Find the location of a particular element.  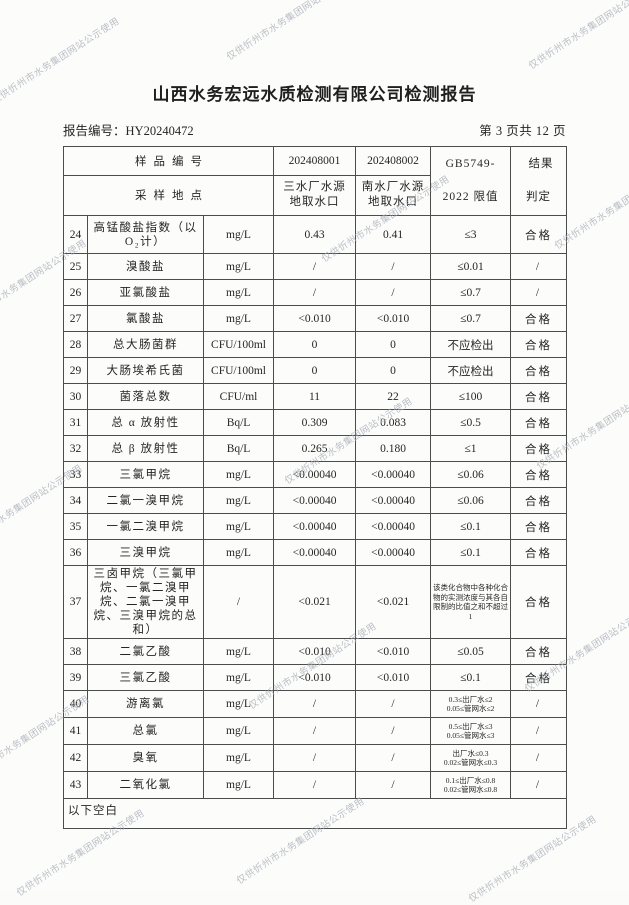

cell-param: 亚氯酸盐 is located at coordinates (145, 292).